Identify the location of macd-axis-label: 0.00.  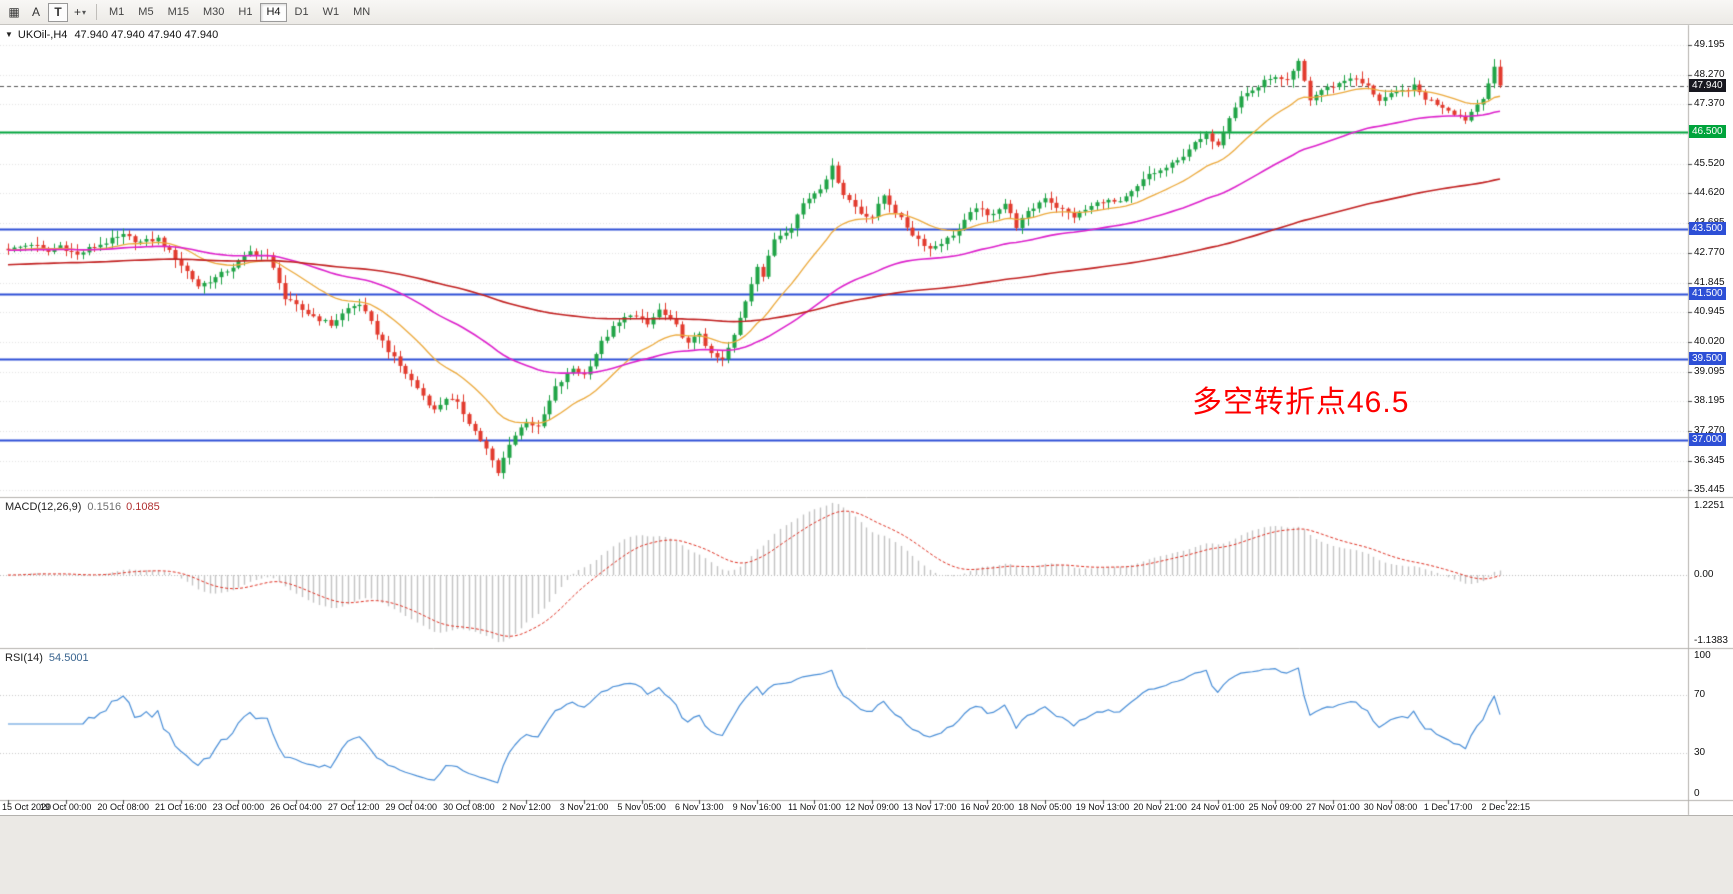
(1704, 575).